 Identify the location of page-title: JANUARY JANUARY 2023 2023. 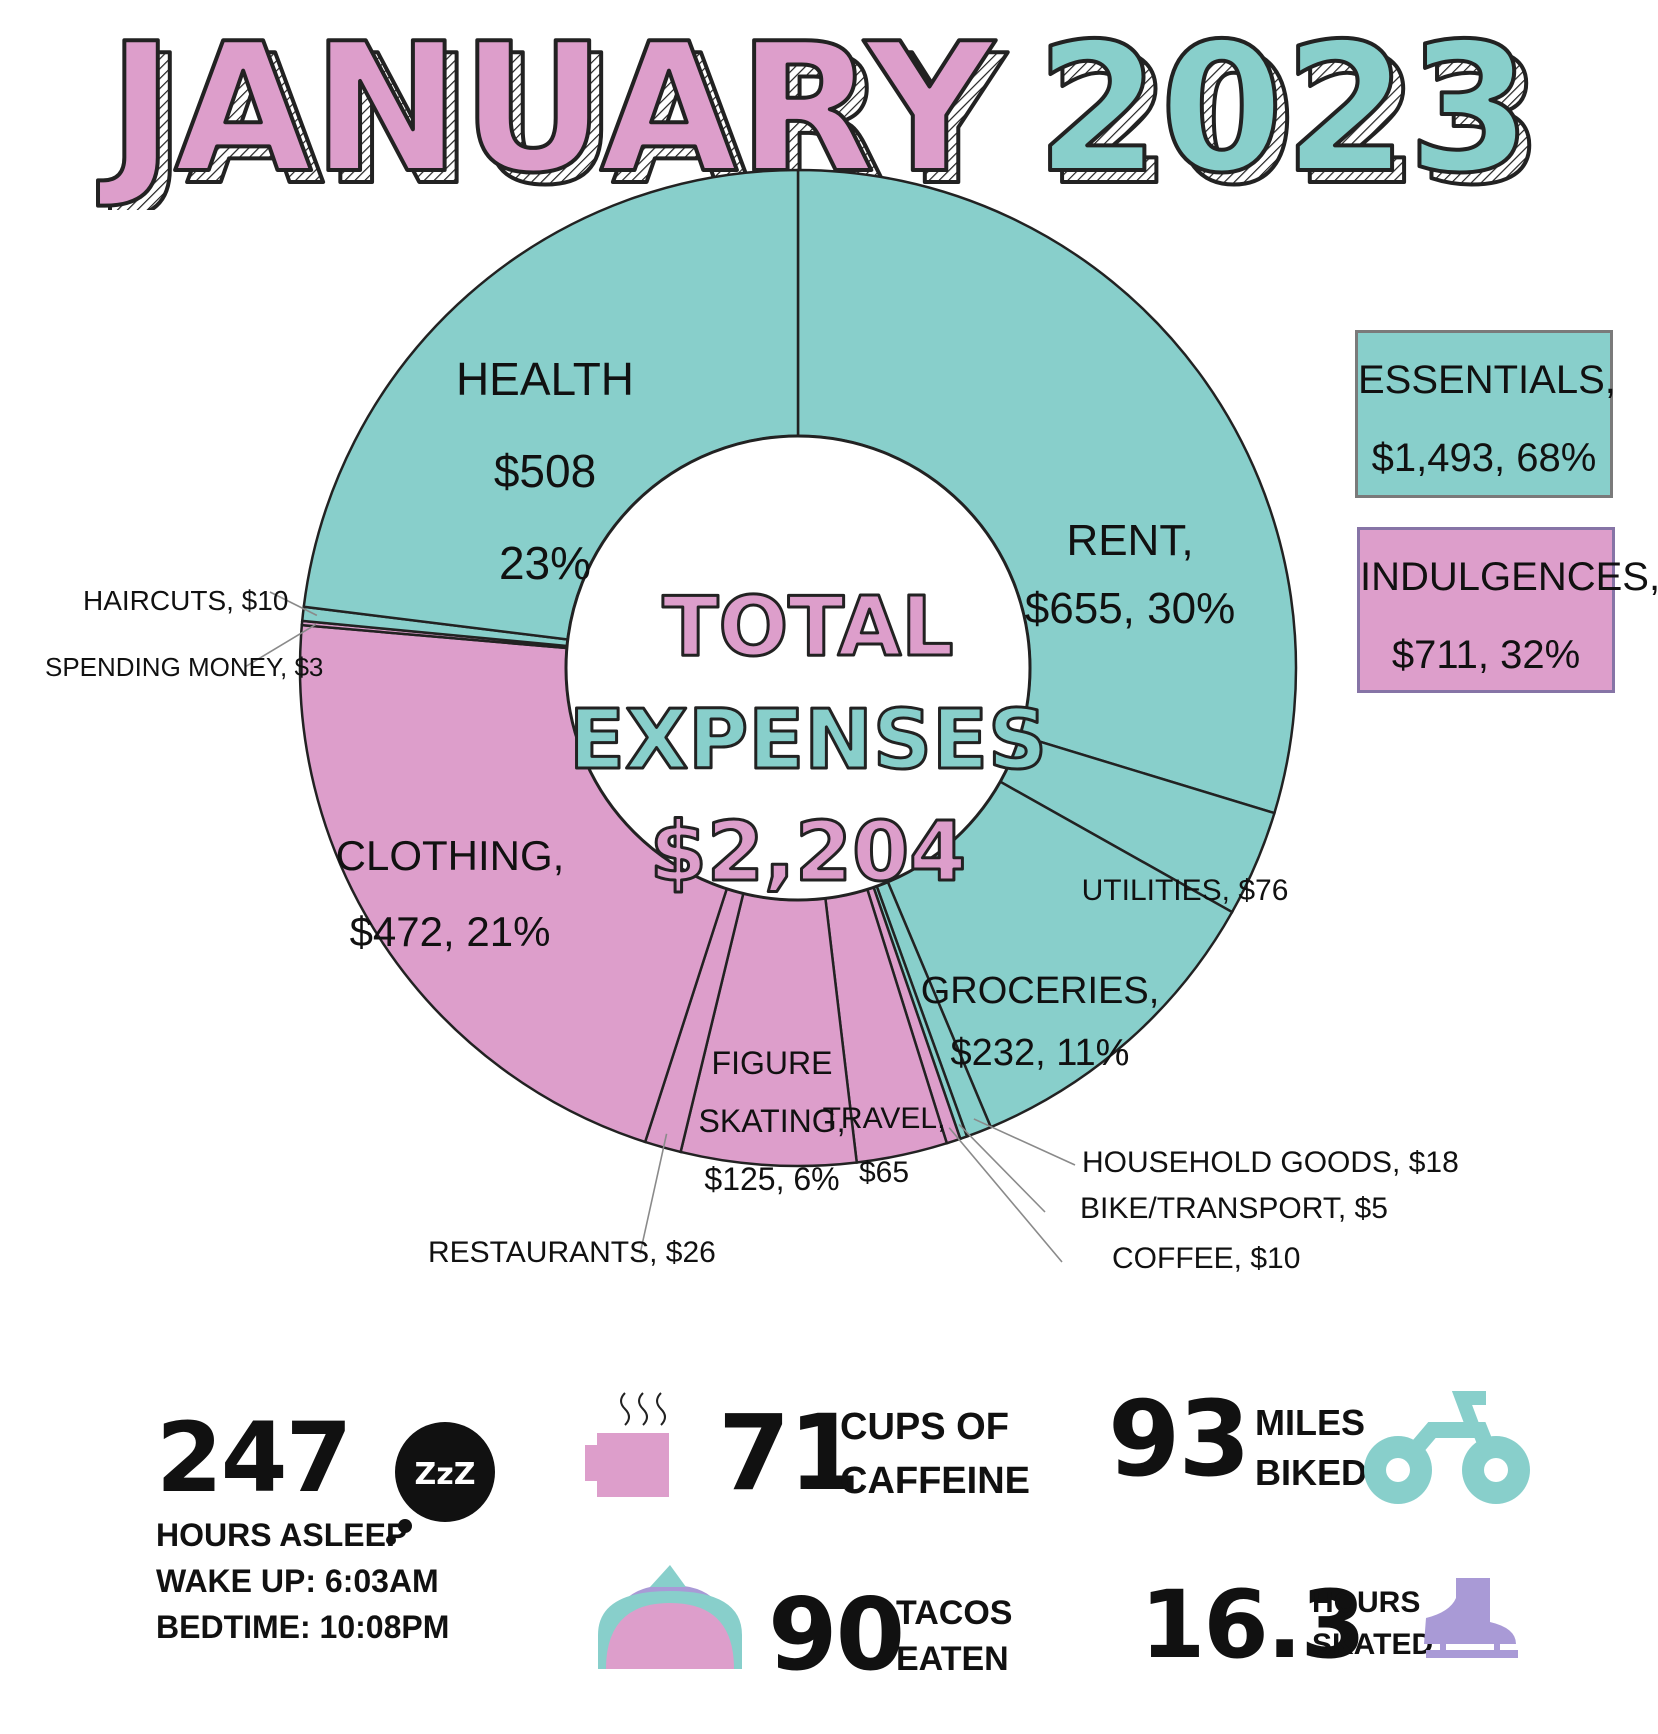
(820, 106).